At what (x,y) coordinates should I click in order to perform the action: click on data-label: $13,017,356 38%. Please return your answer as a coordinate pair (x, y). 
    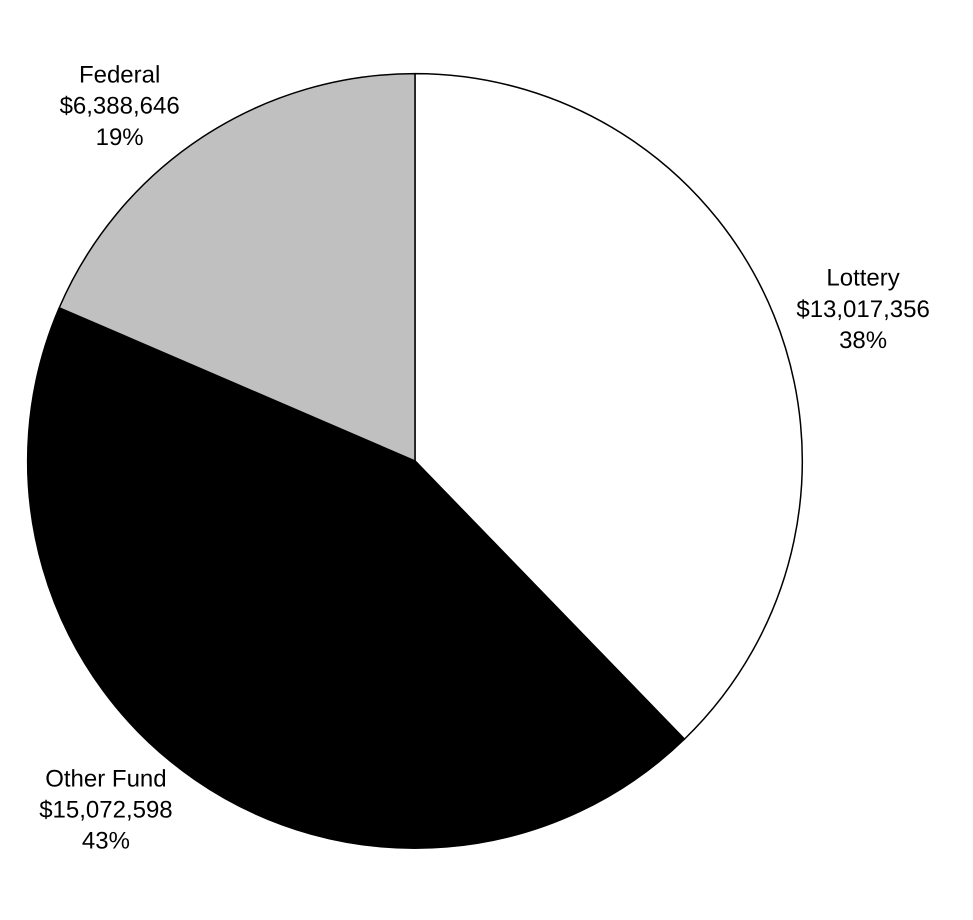
    Looking at the image, I should click on (863, 325).